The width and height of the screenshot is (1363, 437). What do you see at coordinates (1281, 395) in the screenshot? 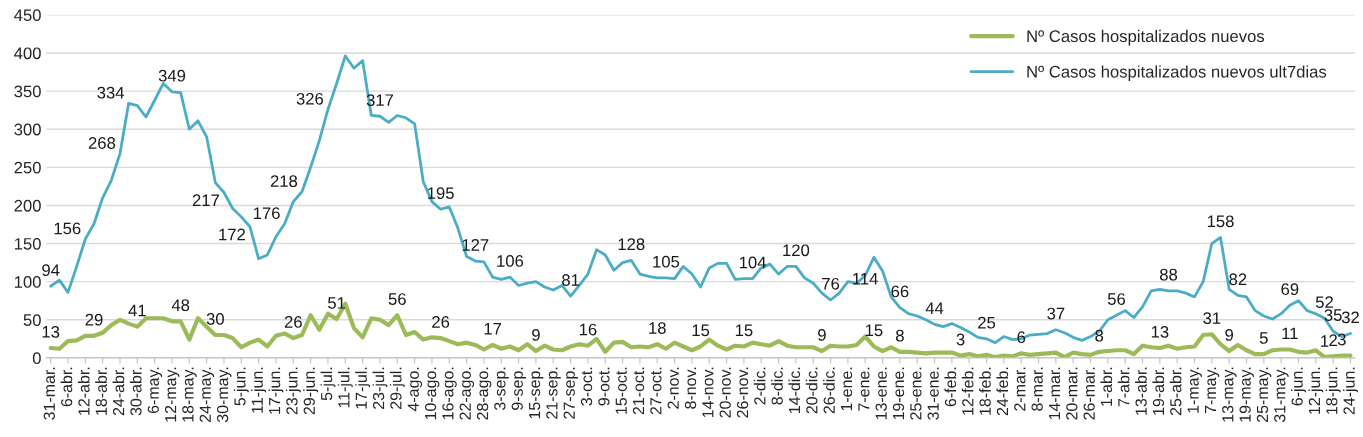
I see `x-tick-label: 31-may.` at bounding box center [1281, 395].